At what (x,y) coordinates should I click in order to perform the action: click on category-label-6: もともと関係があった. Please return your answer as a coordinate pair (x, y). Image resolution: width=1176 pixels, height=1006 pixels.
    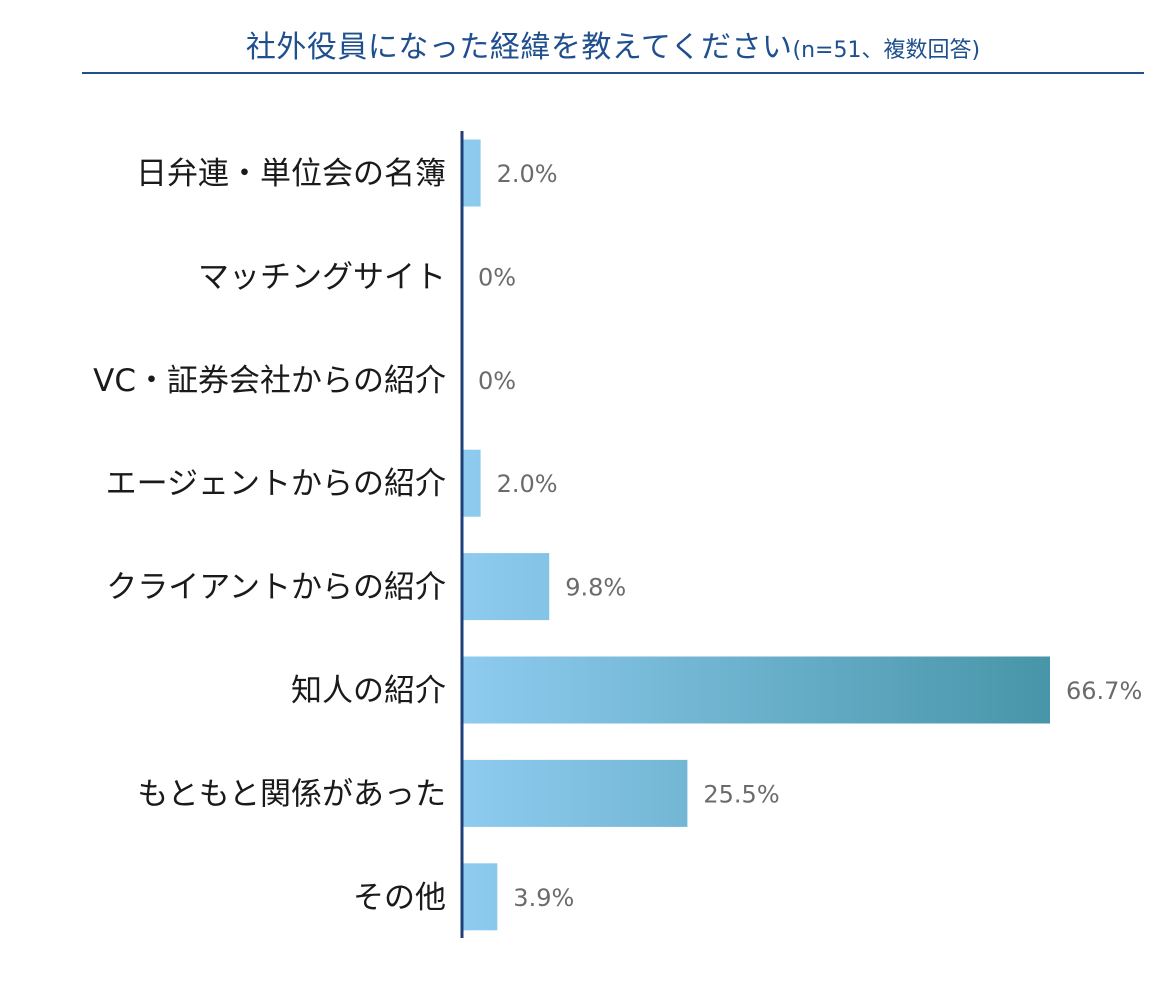
    Looking at the image, I should click on (291, 794).